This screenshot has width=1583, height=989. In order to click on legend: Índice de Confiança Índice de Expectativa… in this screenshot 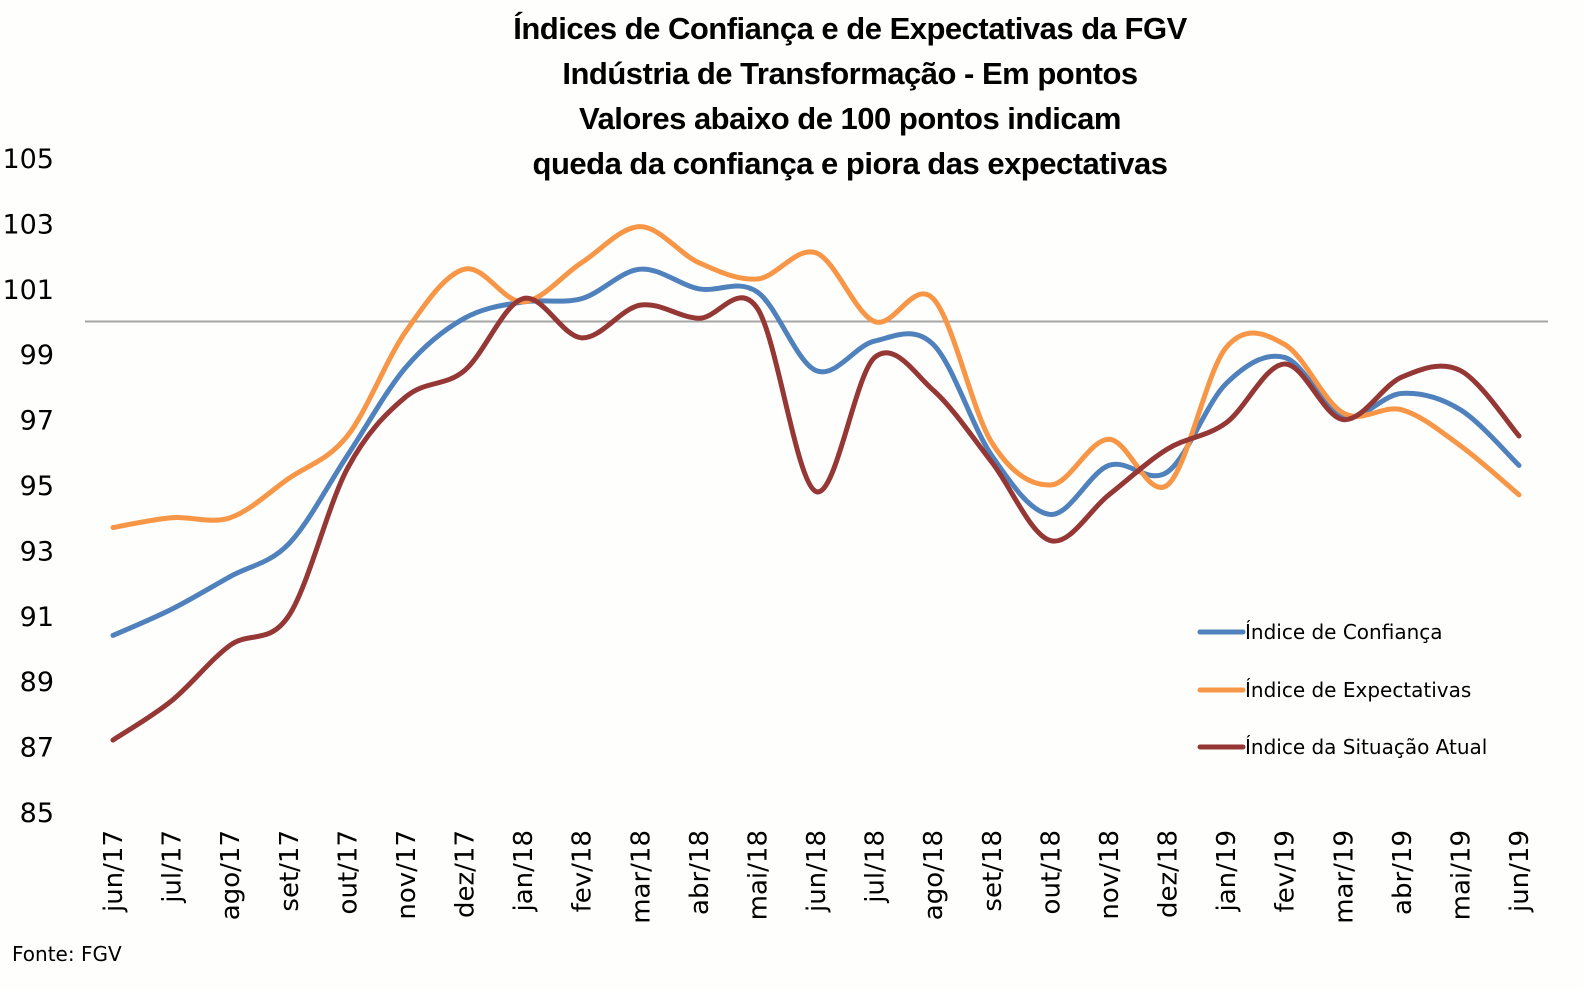, I will do `click(1342, 689)`.